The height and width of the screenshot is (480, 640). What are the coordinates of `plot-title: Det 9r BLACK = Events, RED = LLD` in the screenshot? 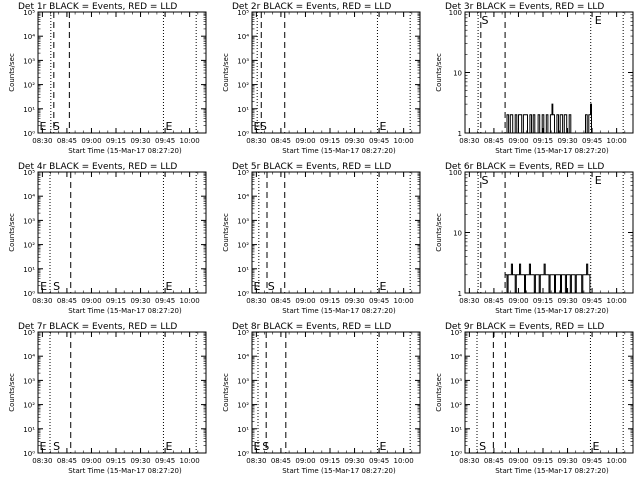 It's located at (524, 327).